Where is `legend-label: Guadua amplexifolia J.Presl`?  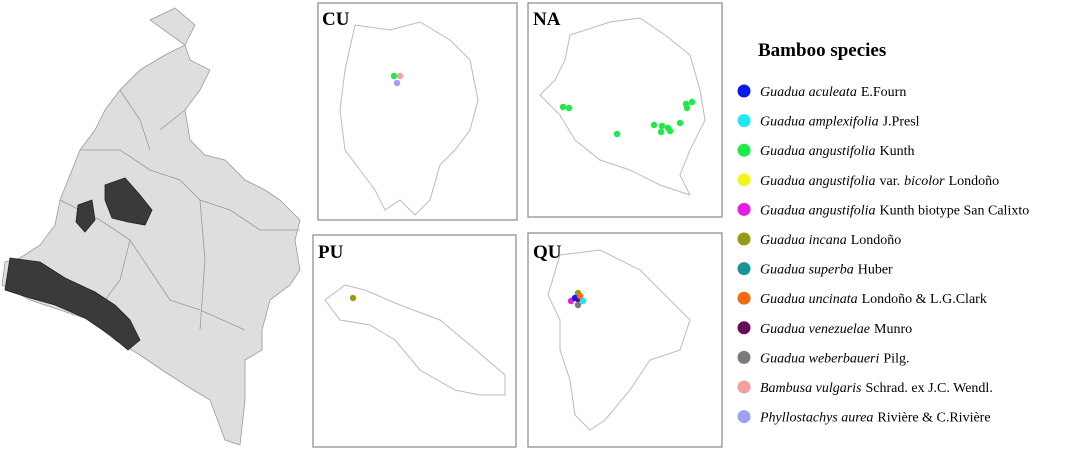
legend-label: Guadua amplexifolia J.Presl is located at coordinates (840, 122).